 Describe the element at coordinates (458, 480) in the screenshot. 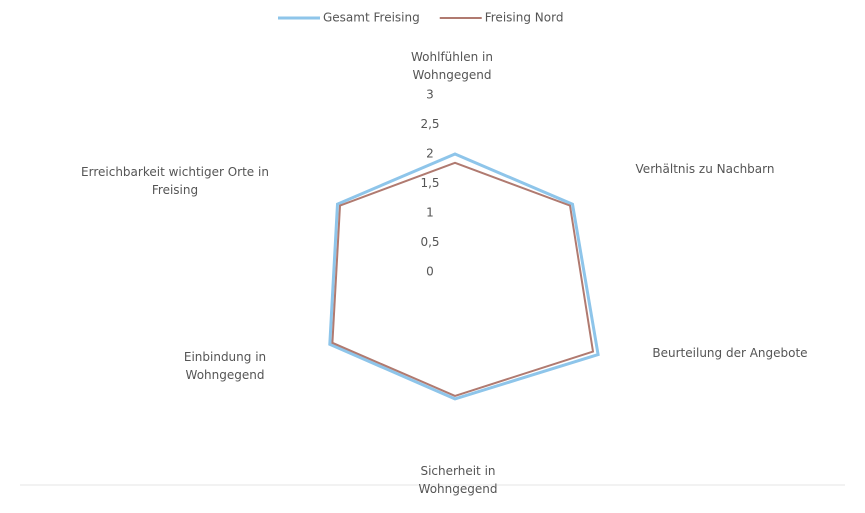

I see `category-label: Sicherheit in Wohngegend` at that location.